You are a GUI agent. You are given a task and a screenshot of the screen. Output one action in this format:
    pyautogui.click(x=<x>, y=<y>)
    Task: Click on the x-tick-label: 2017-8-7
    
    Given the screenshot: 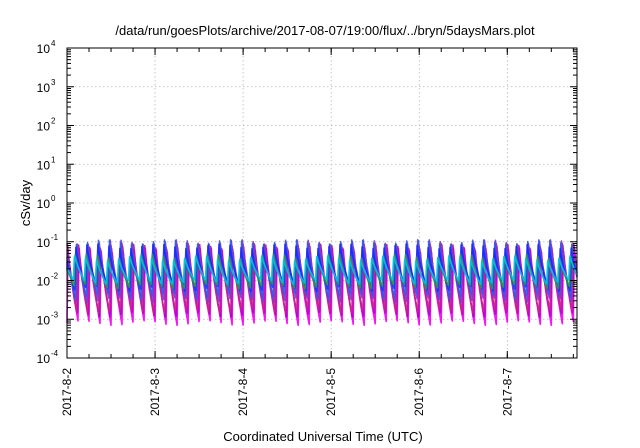 What is the action you would take?
    pyautogui.click(x=507, y=392)
    